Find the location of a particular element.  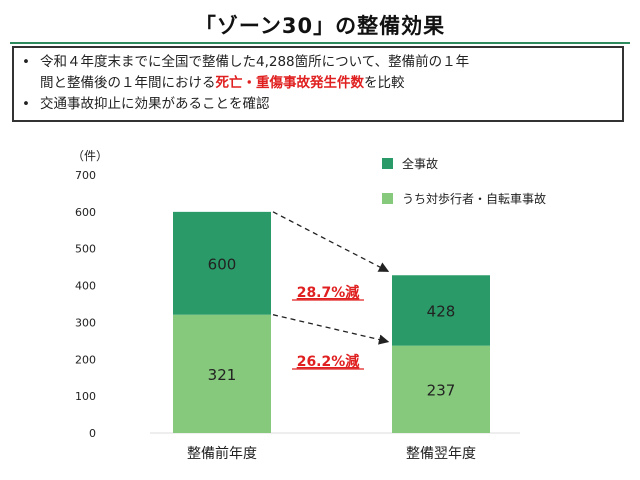

legend-label-pedestrian: うち対歩行者・自転車事故 is located at coordinates (474, 198).